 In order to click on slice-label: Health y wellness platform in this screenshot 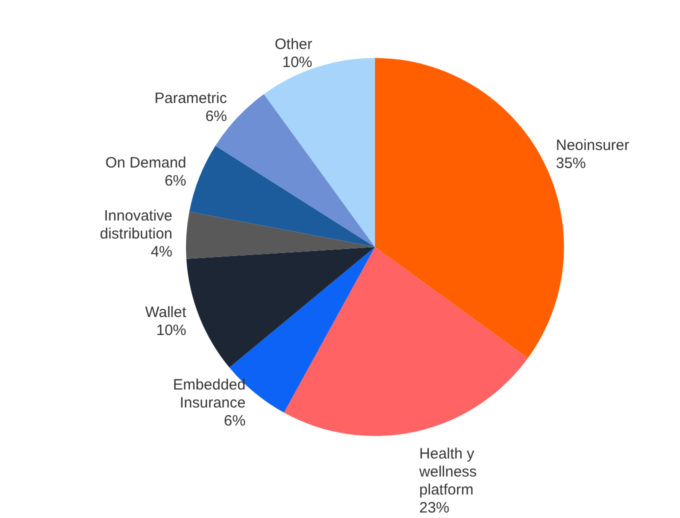, I will do `click(447, 471)`.